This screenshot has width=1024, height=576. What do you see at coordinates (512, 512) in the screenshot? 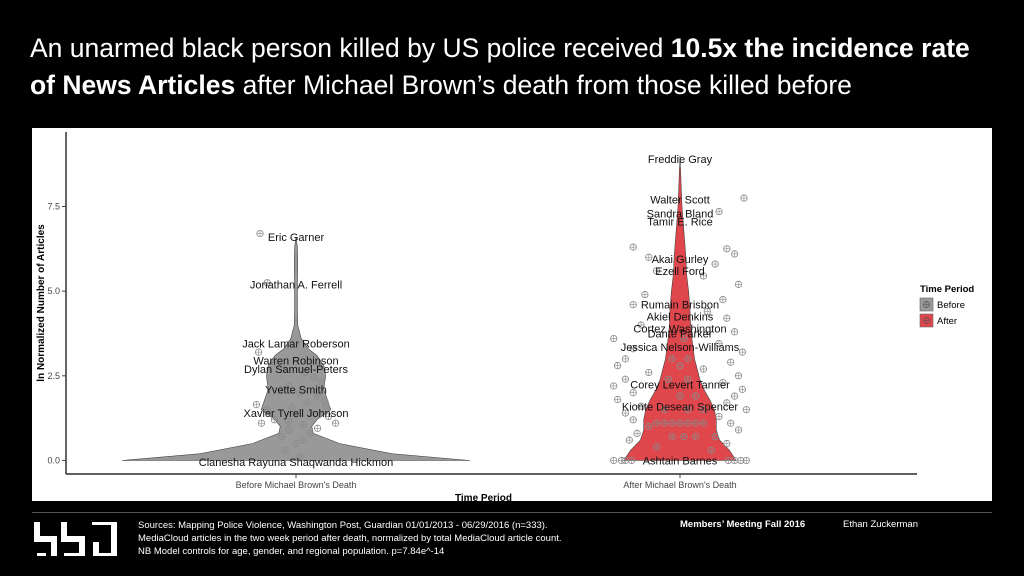
I see `footer-divider` at bounding box center [512, 512].